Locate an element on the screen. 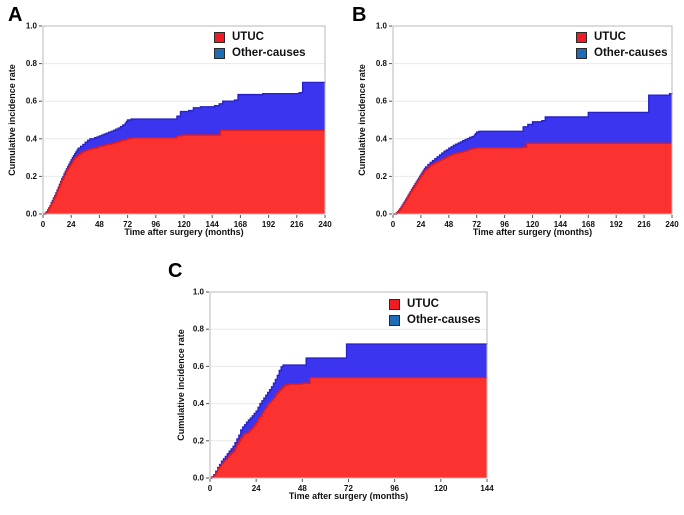 The image size is (684, 515). panel-c-legend: UTUC Other-causes is located at coordinates (435, 314).